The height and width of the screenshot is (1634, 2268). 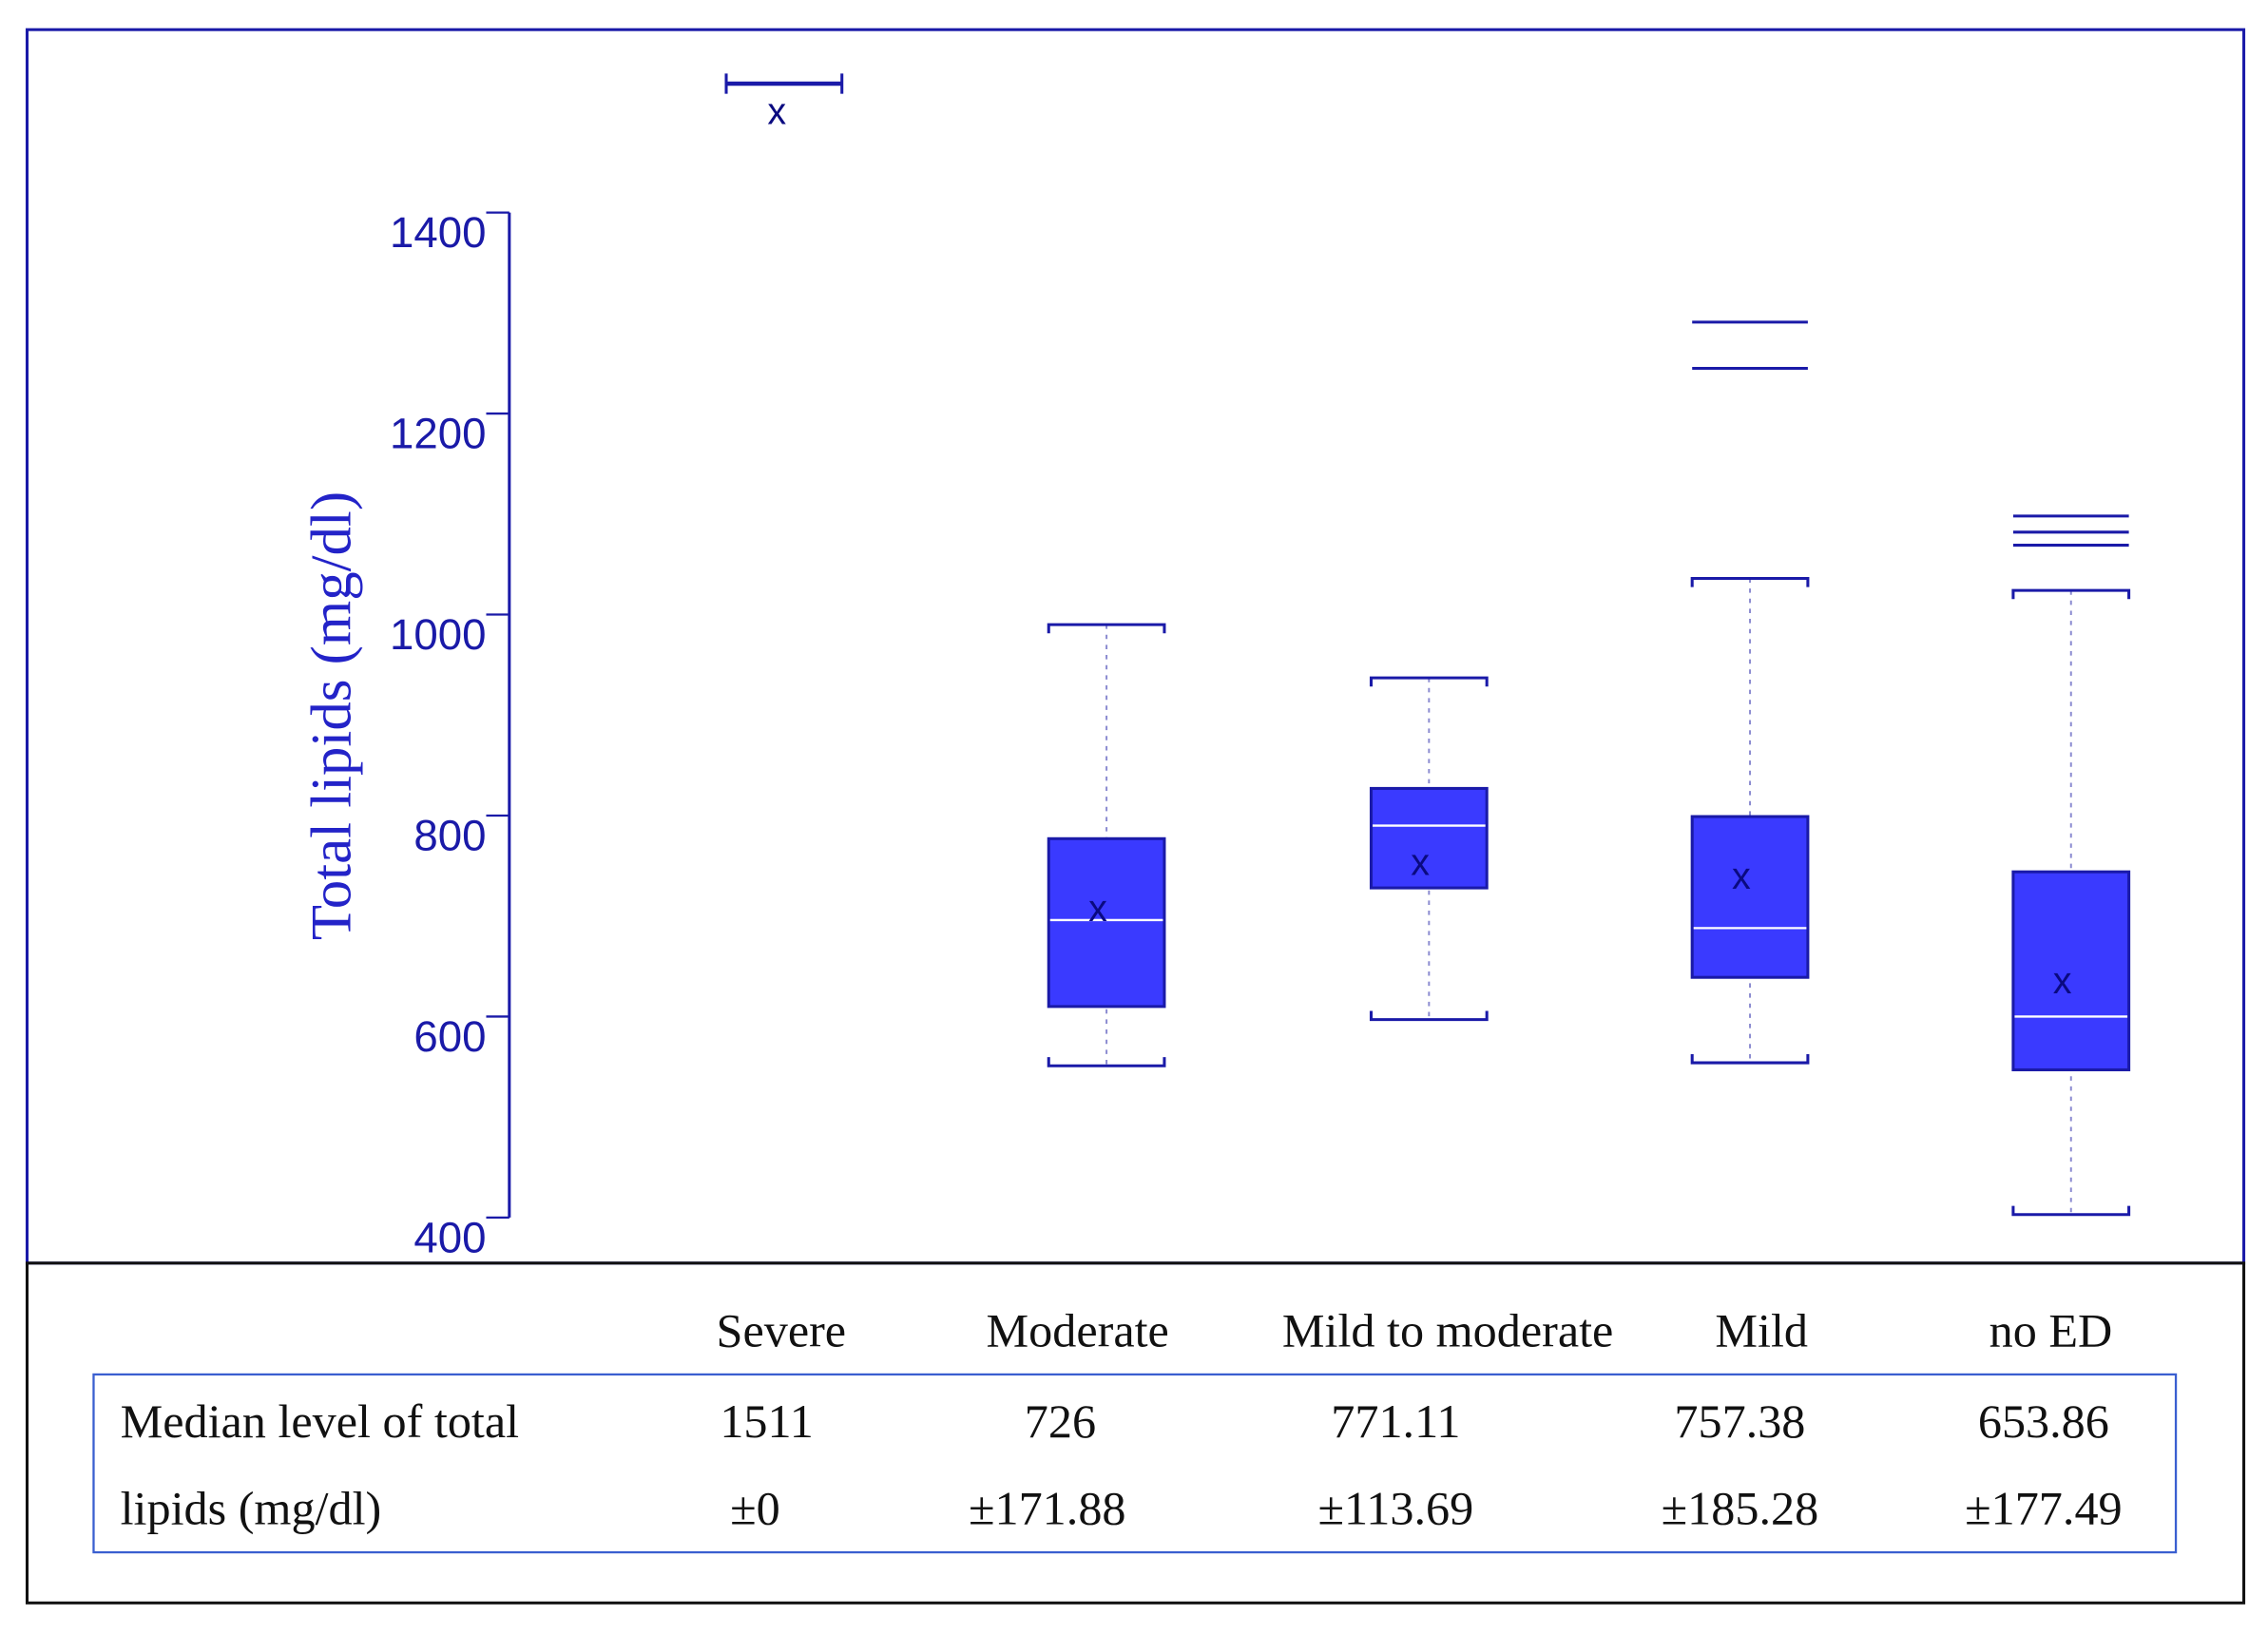 I want to click on y-tick-label: 1400, so click(x=438, y=233).